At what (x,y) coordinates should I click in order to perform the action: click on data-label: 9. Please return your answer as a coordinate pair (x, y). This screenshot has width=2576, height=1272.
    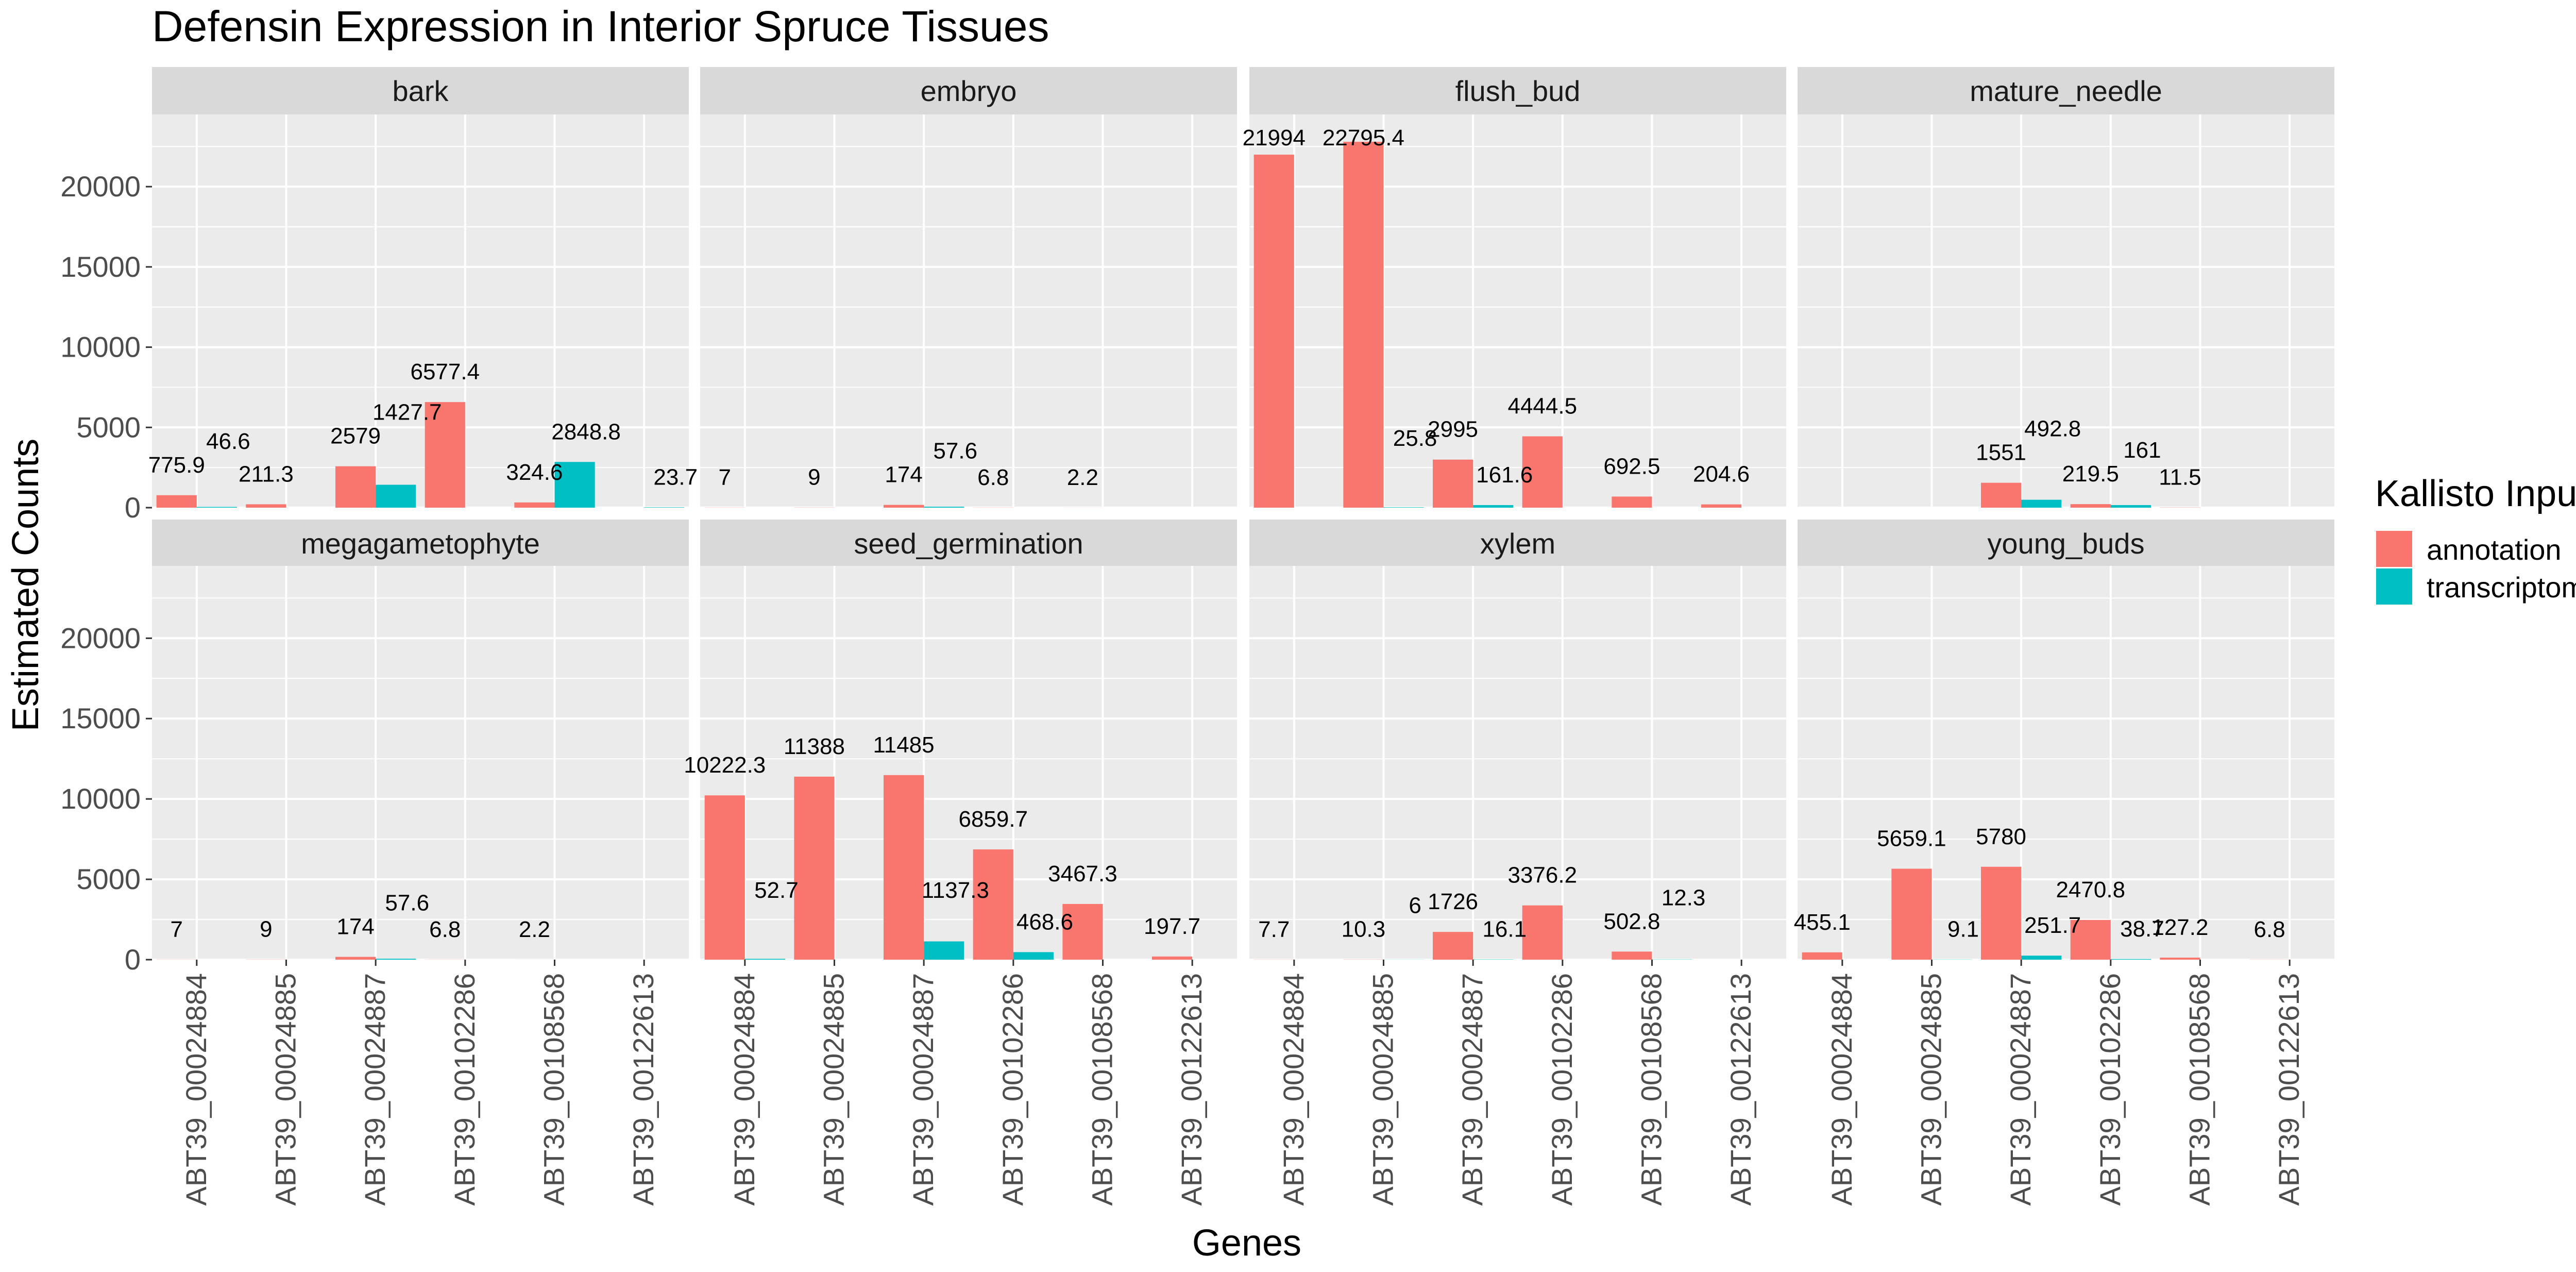
    Looking at the image, I should click on (814, 477).